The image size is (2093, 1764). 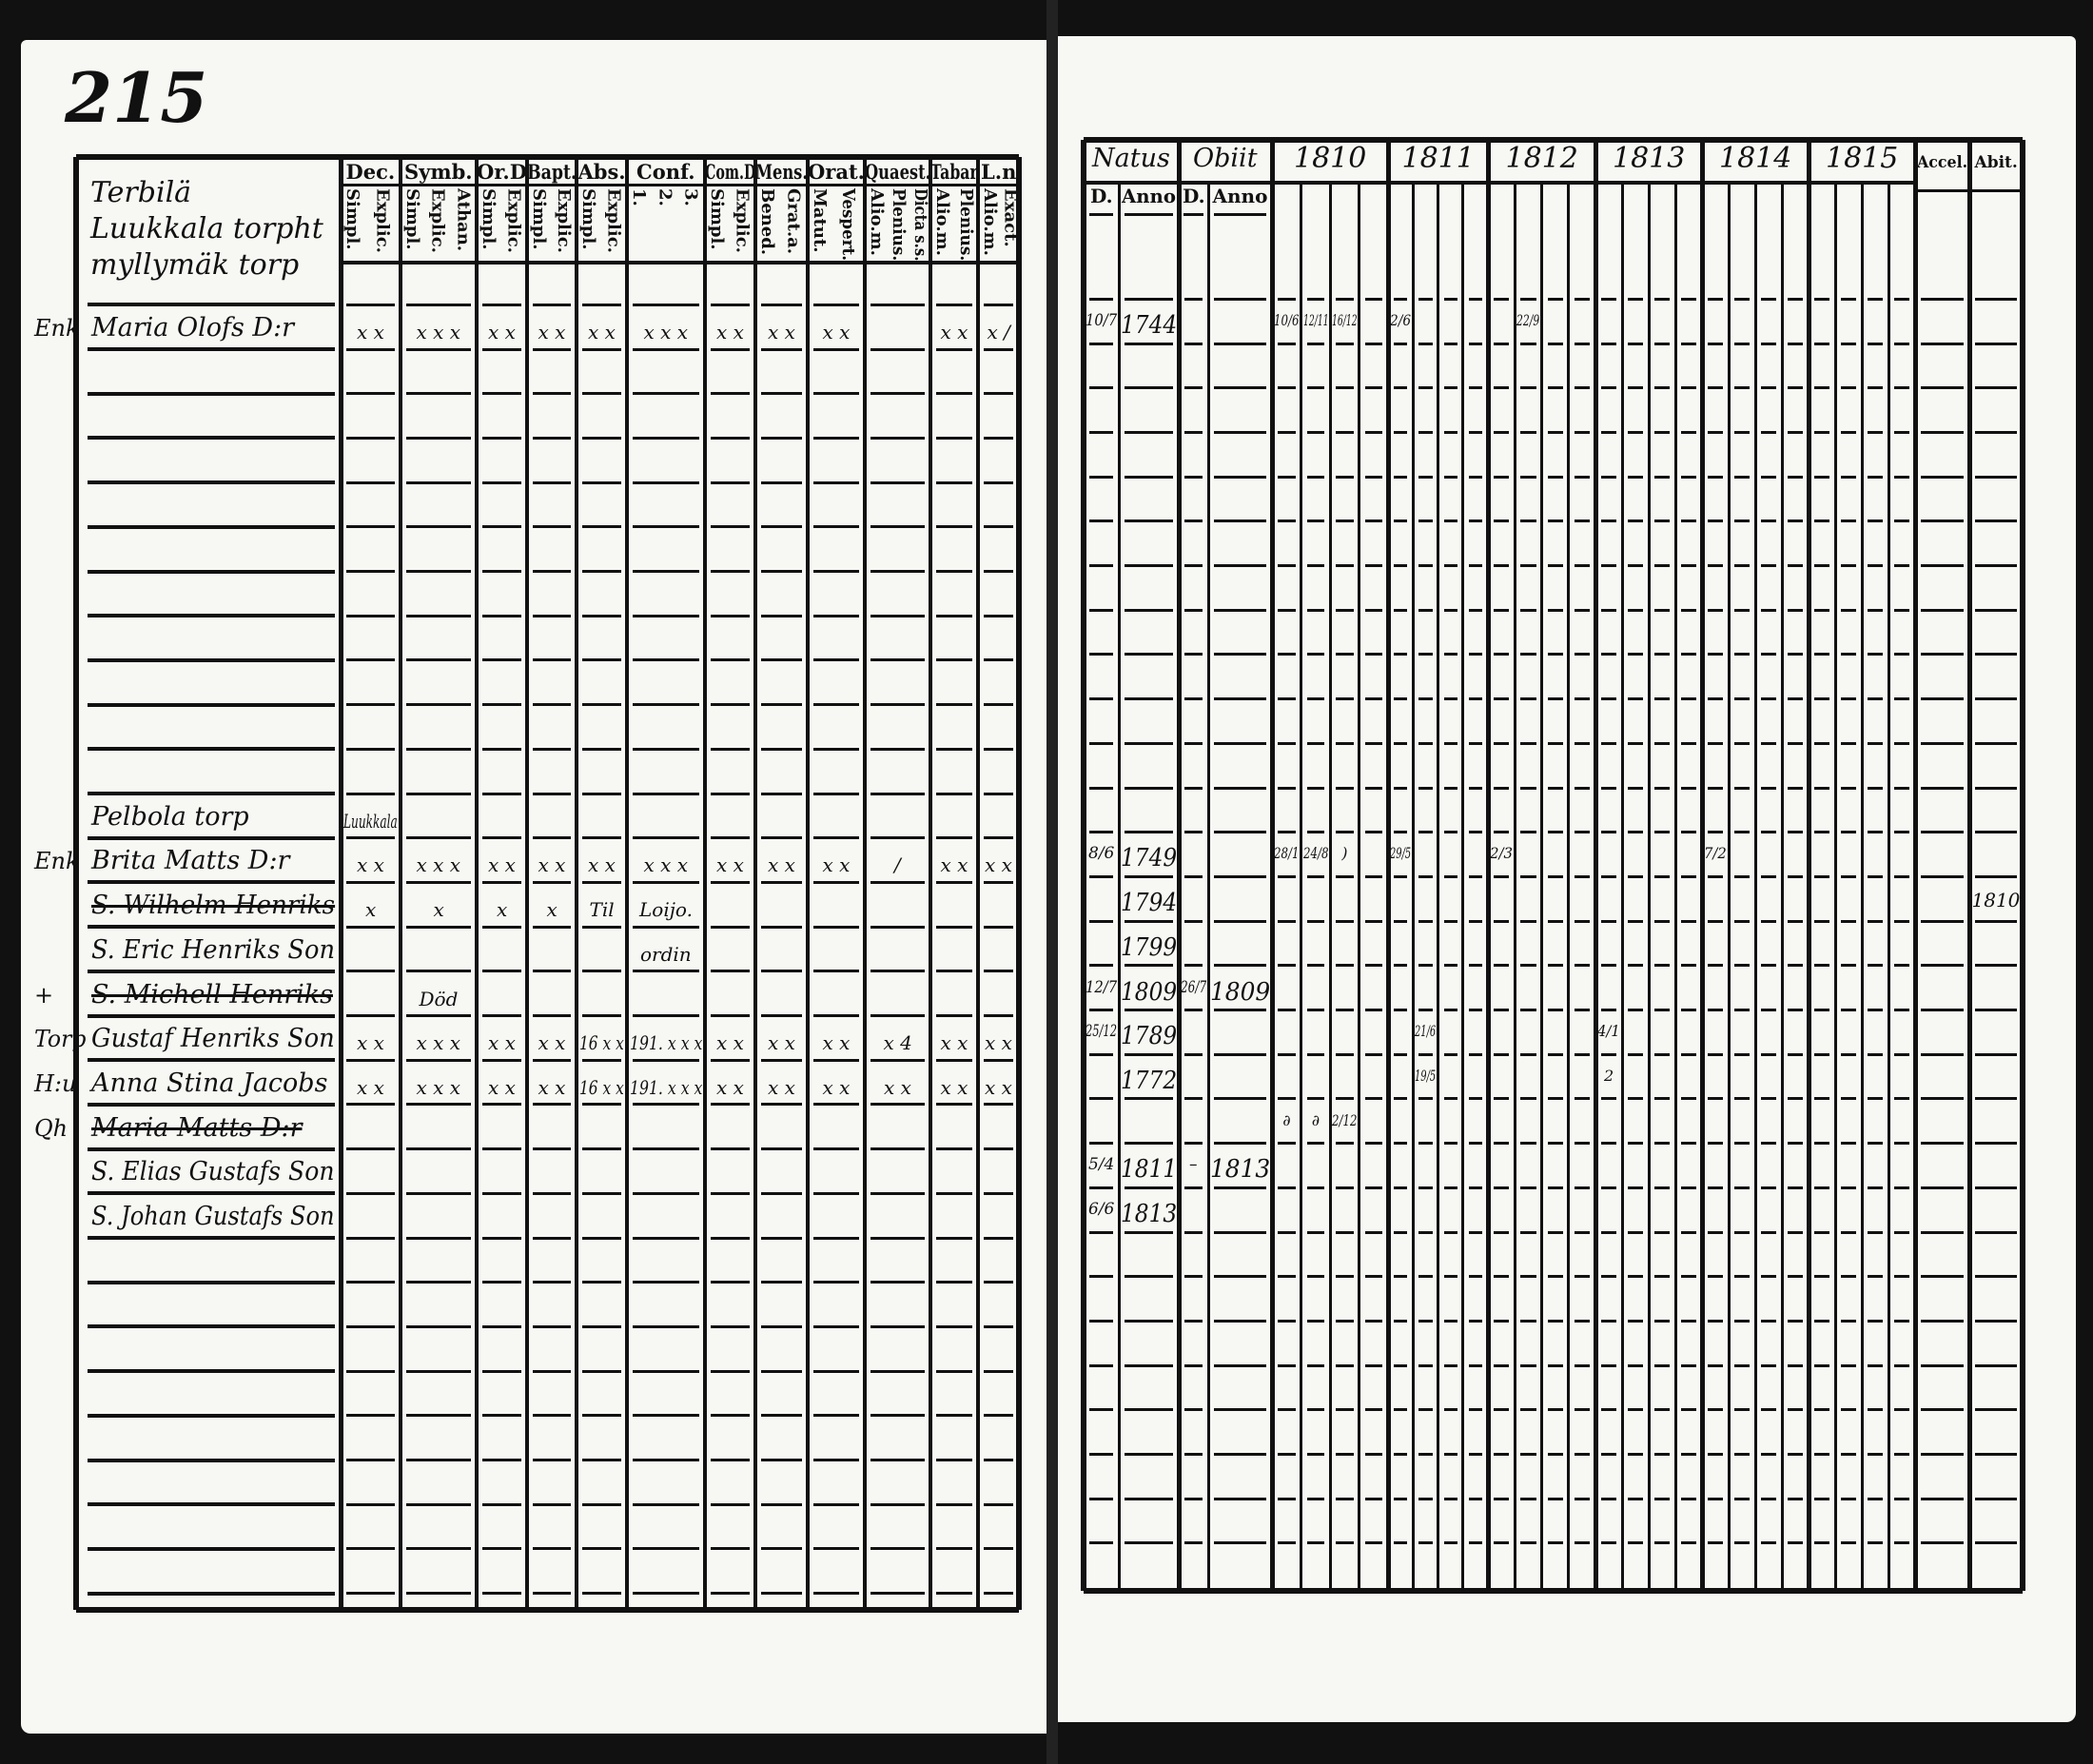 What do you see at coordinates (1996, 900) in the screenshot?
I see `departure-year: 1810` at bounding box center [1996, 900].